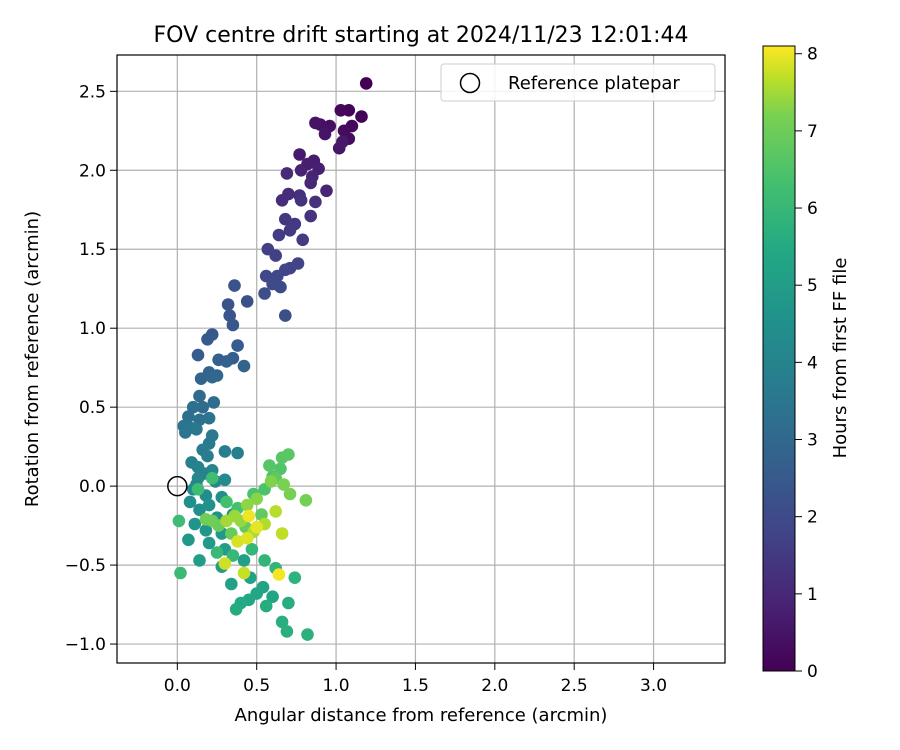  I want to click on colorbar-ticks: 0 1 2 3 4 5 6 7 8, so click(806, 363).